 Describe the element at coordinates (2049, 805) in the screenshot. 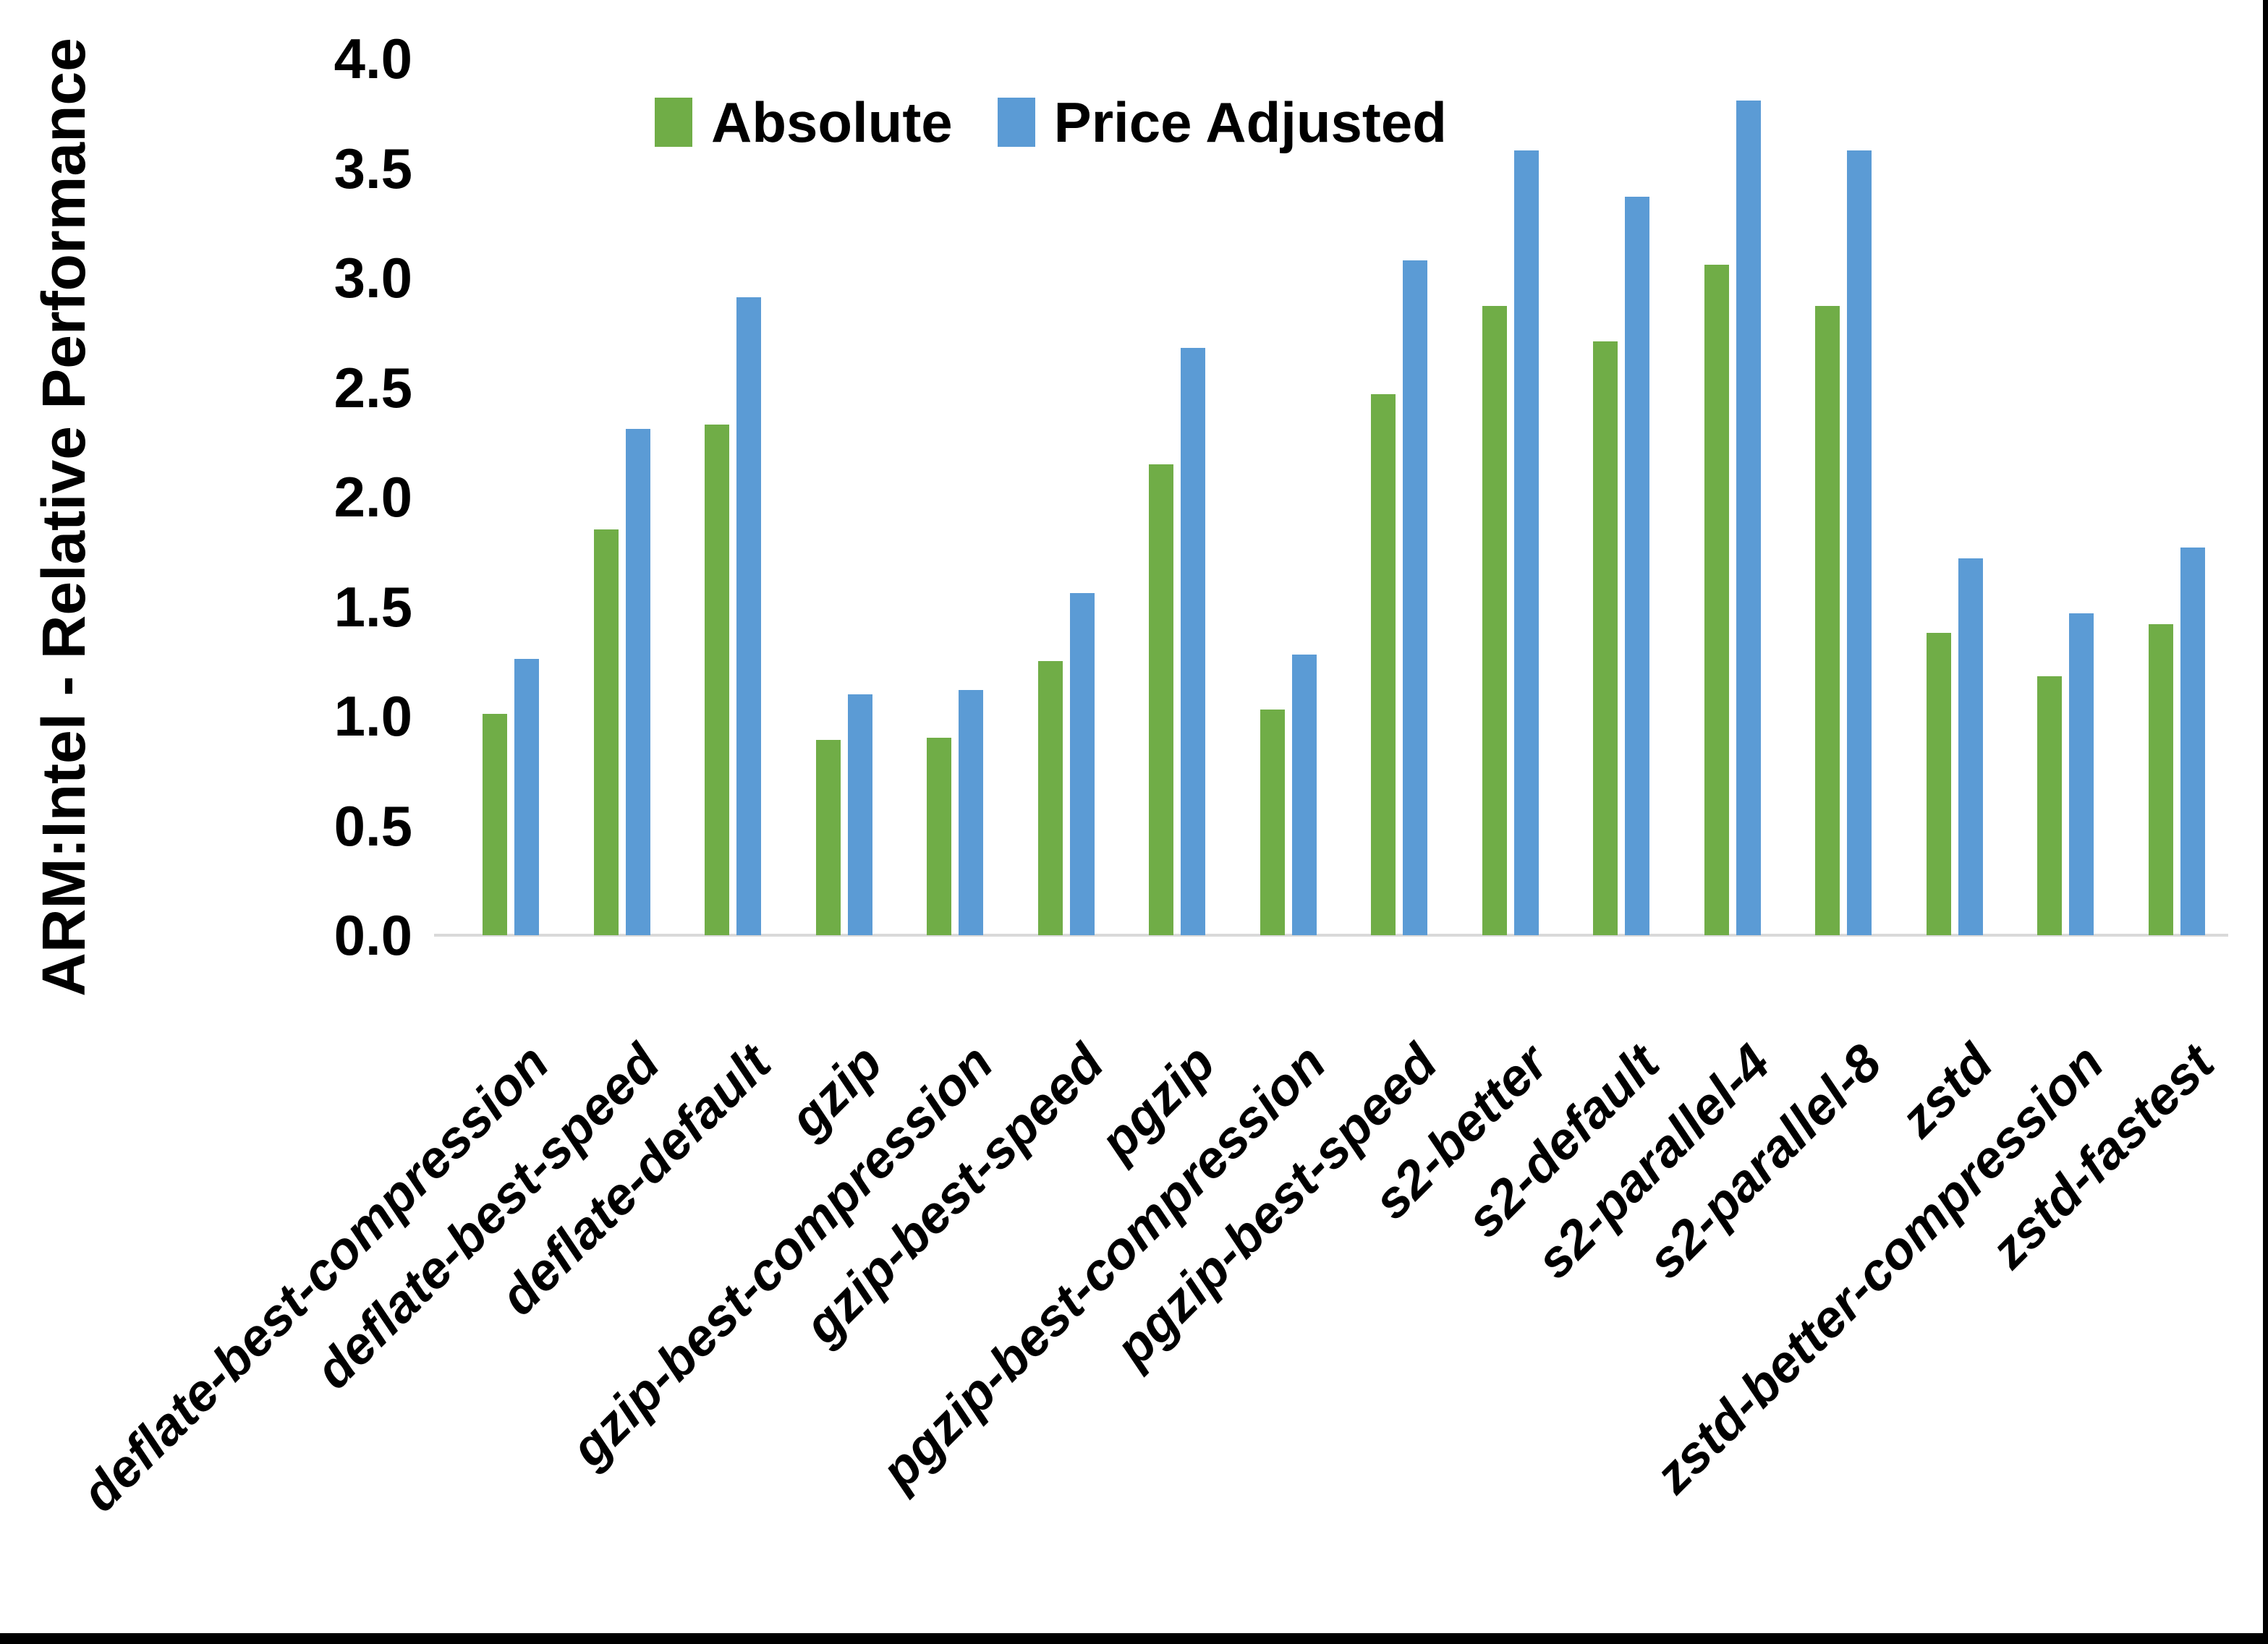

I see `bar-absolute-zstd-better-compression` at that location.